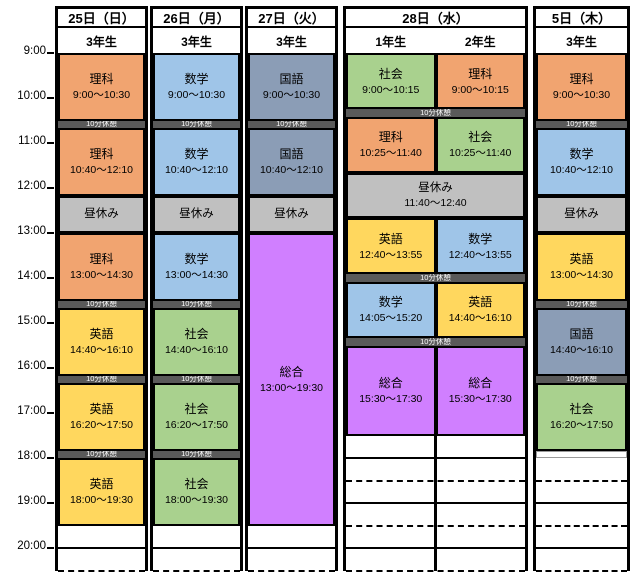  I want to click on class-cell: 英語 12:40～13:55, so click(391, 246).